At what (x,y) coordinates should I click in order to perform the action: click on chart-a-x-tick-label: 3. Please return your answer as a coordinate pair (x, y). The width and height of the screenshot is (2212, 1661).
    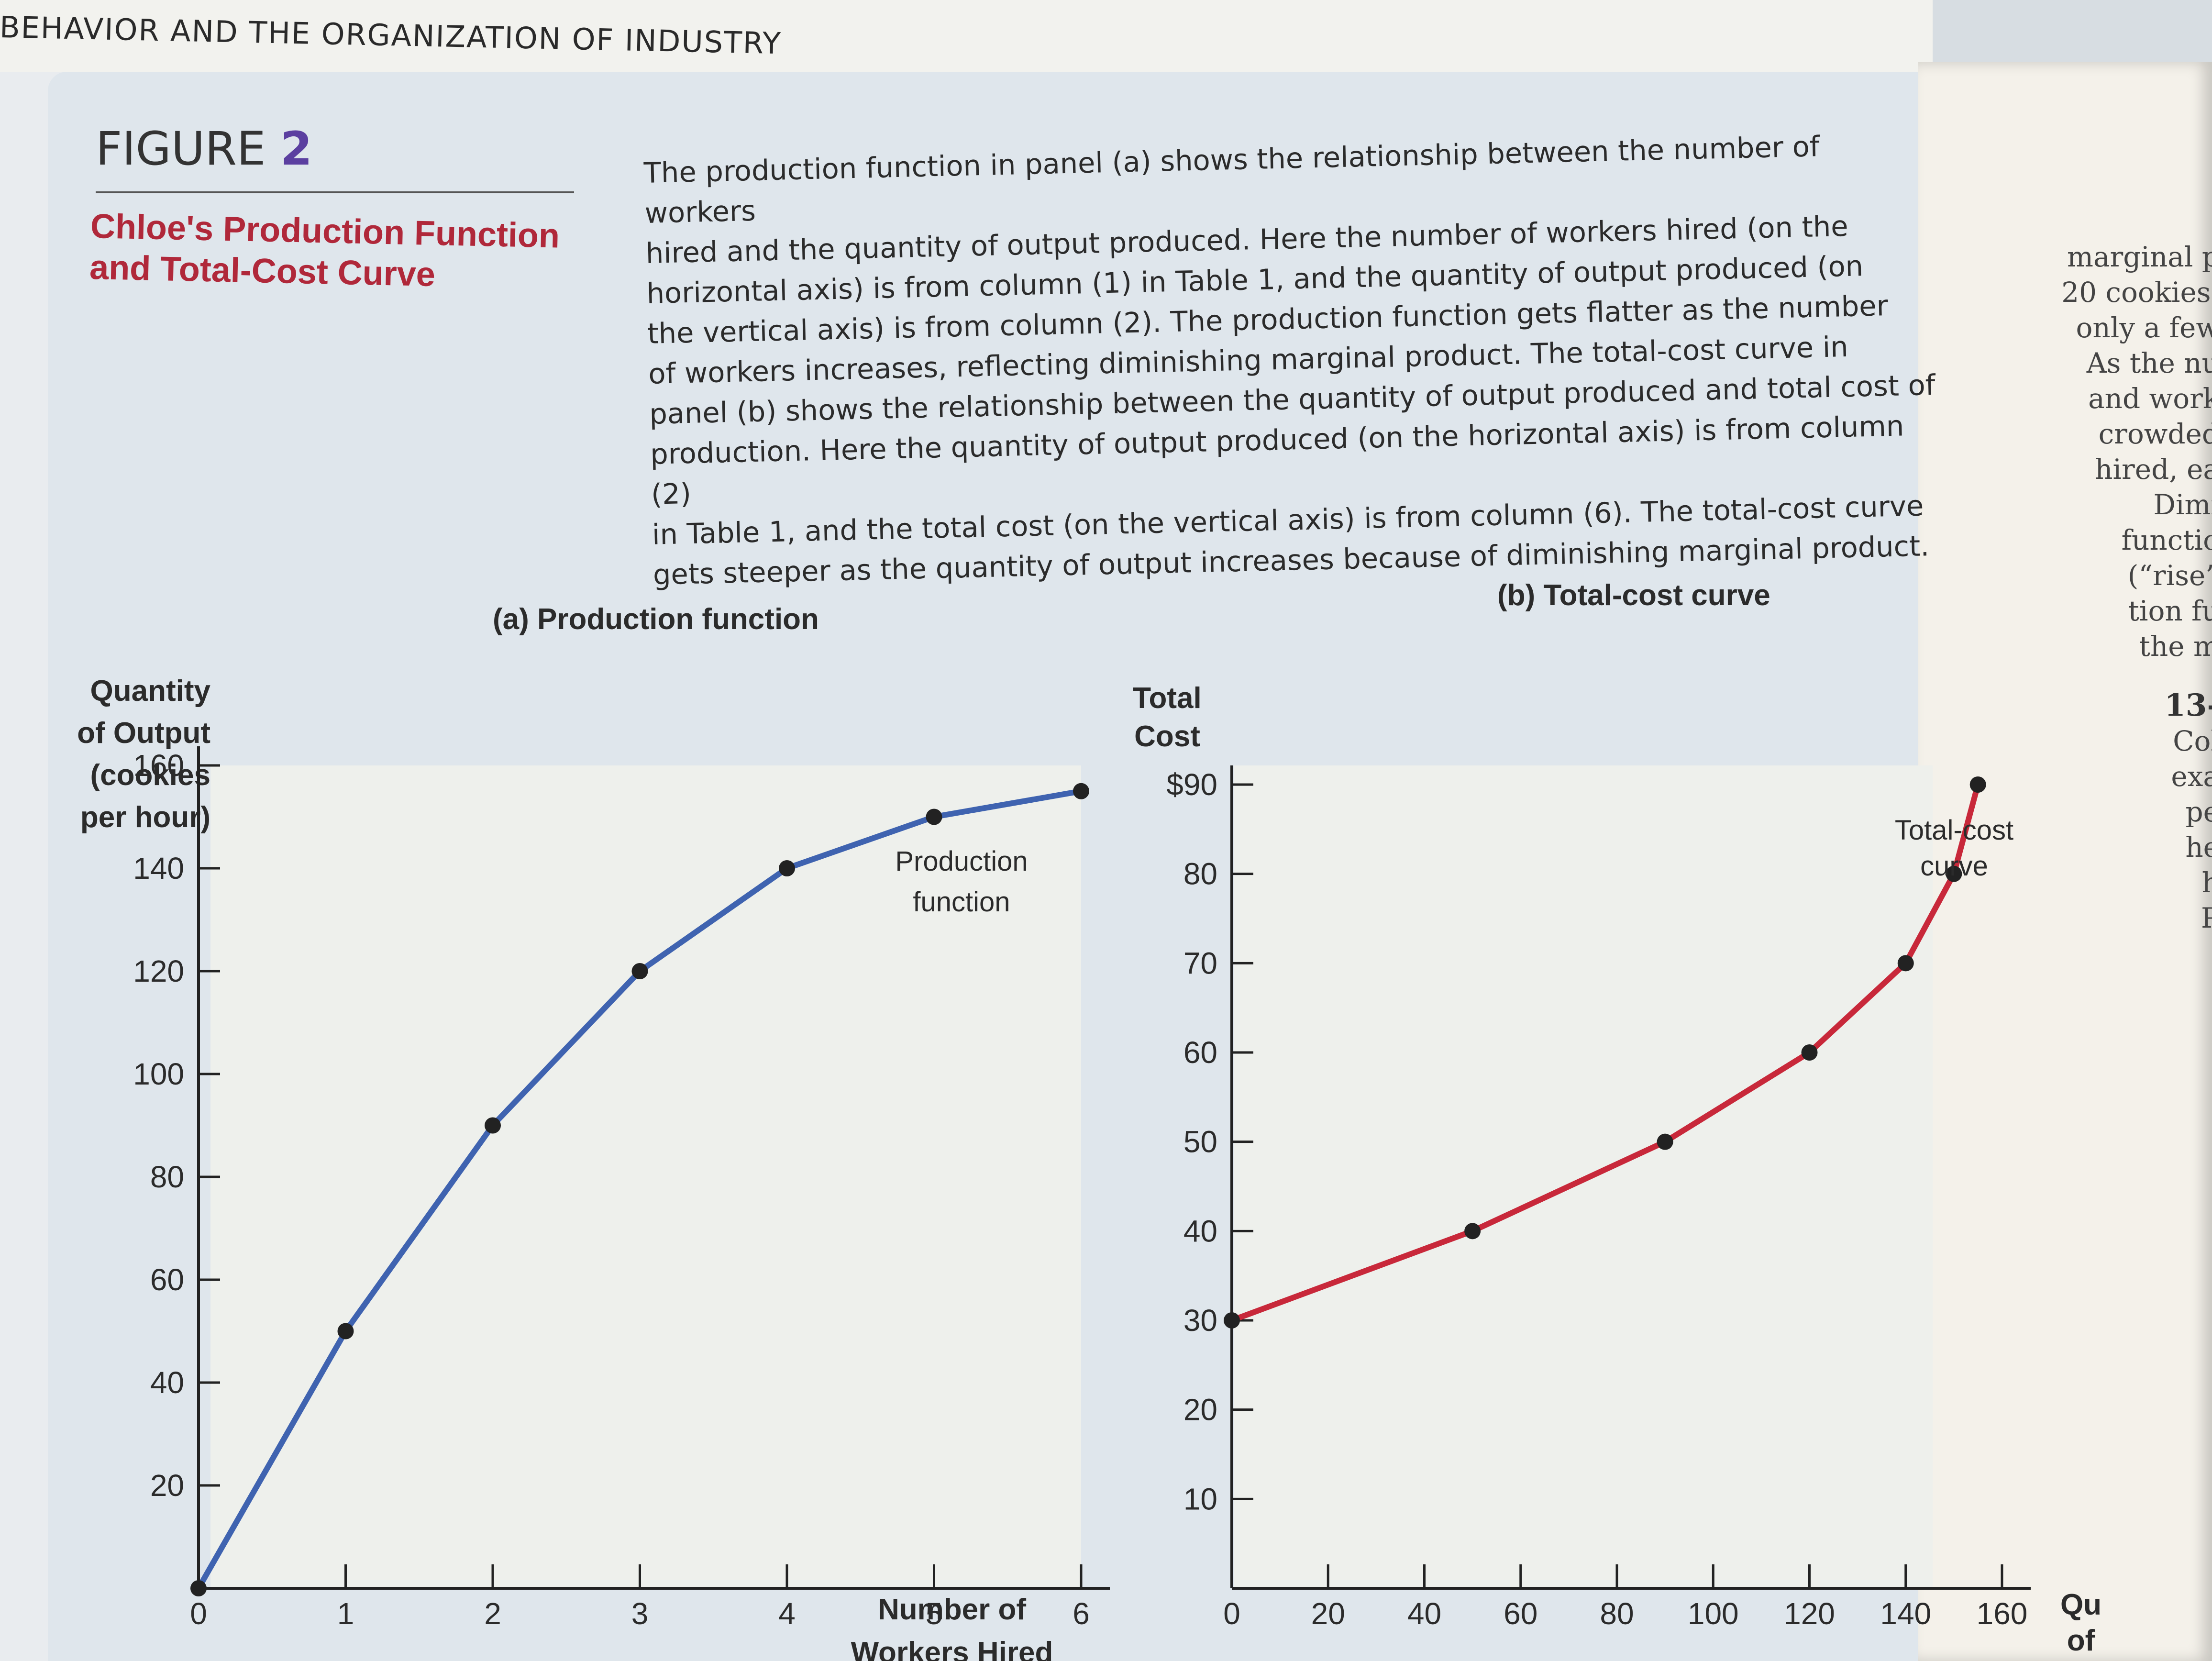
    Looking at the image, I should click on (640, 1614).